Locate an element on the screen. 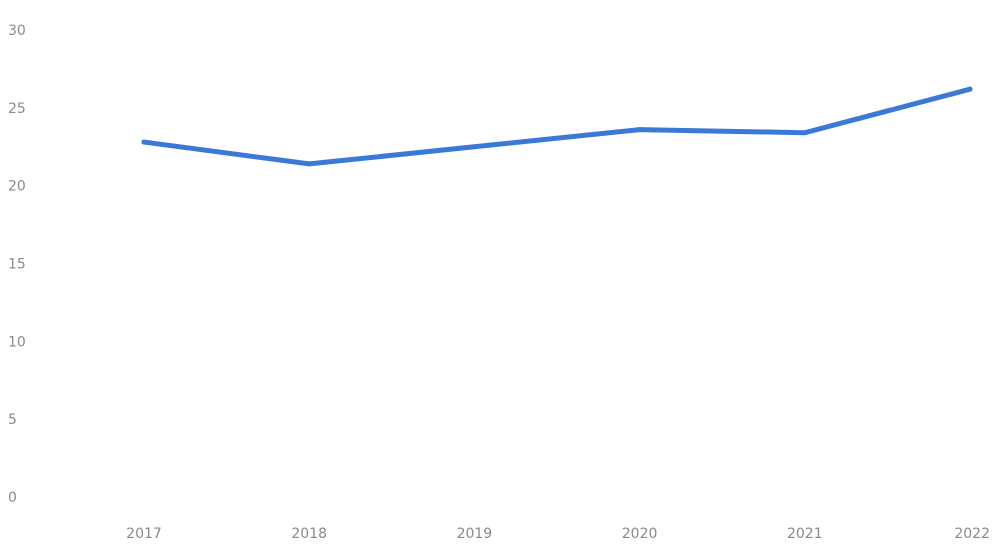  x-tick-label: 2017 is located at coordinates (144, 534).